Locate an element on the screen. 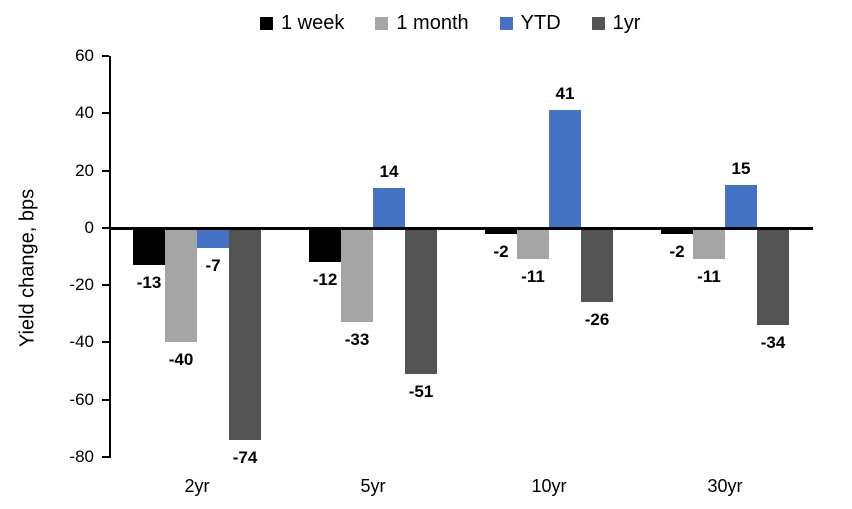  category-label-2yr: 2yr is located at coordinates (197, 486).